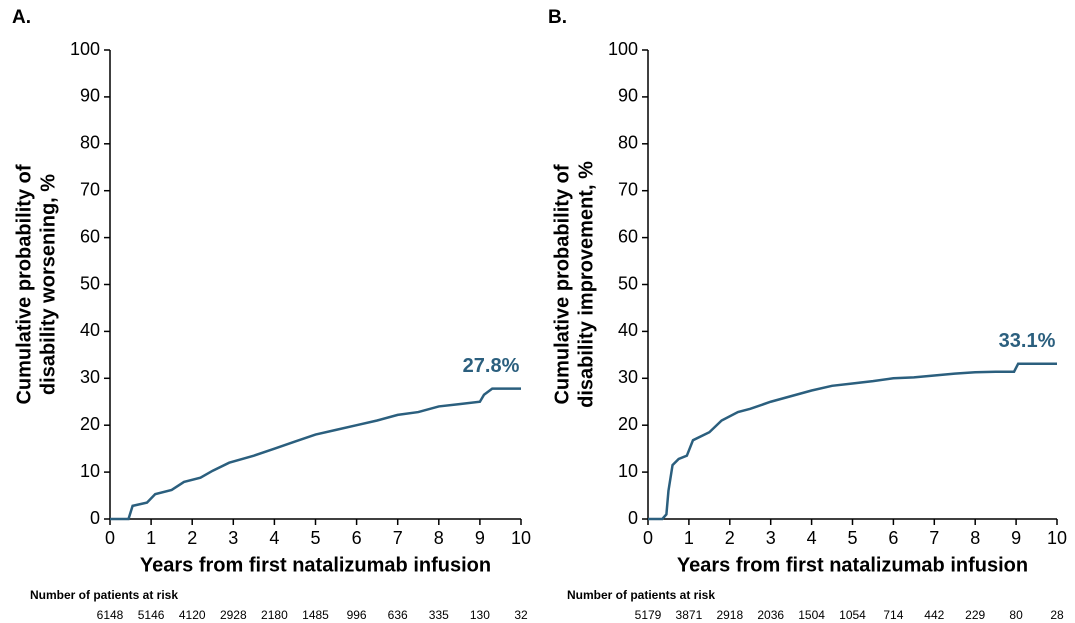  What do you see at coordinates (852, 615) in the screenshot?
I see `at-risk-count: 1054` at bounding box center [852, 615].